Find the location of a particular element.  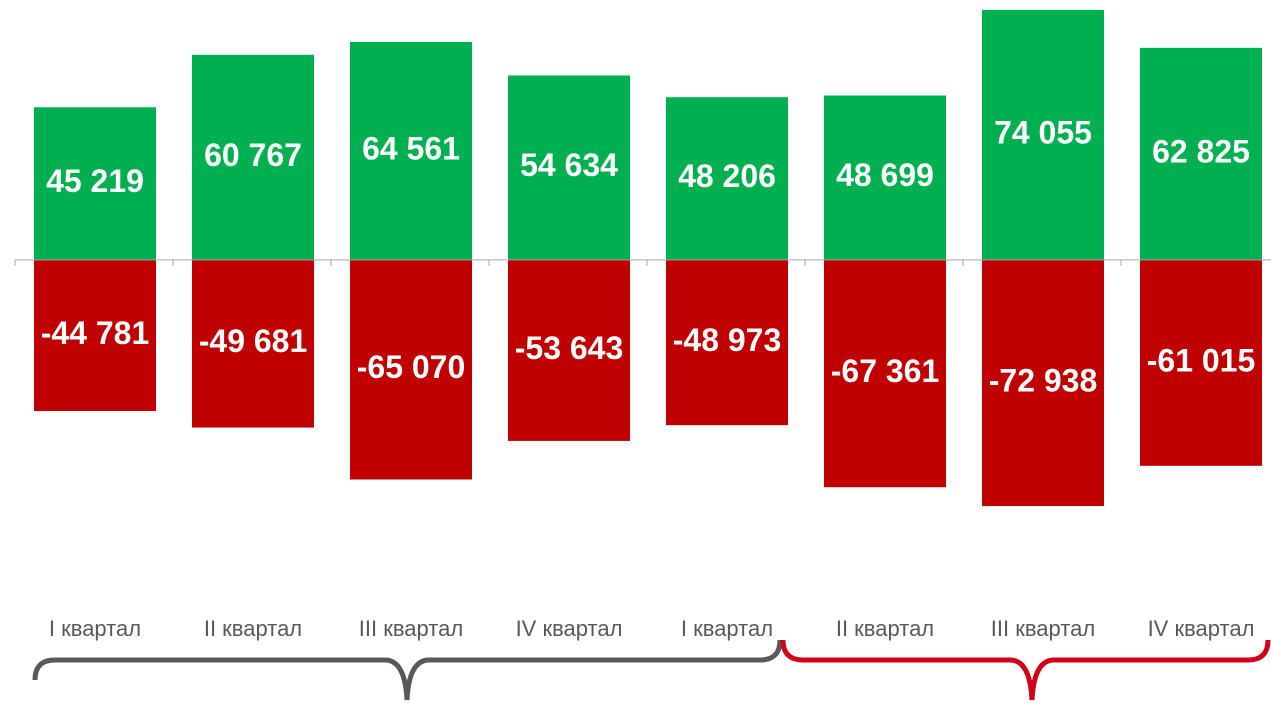

value-label: 64 561 is located at coordinates (411, 148).